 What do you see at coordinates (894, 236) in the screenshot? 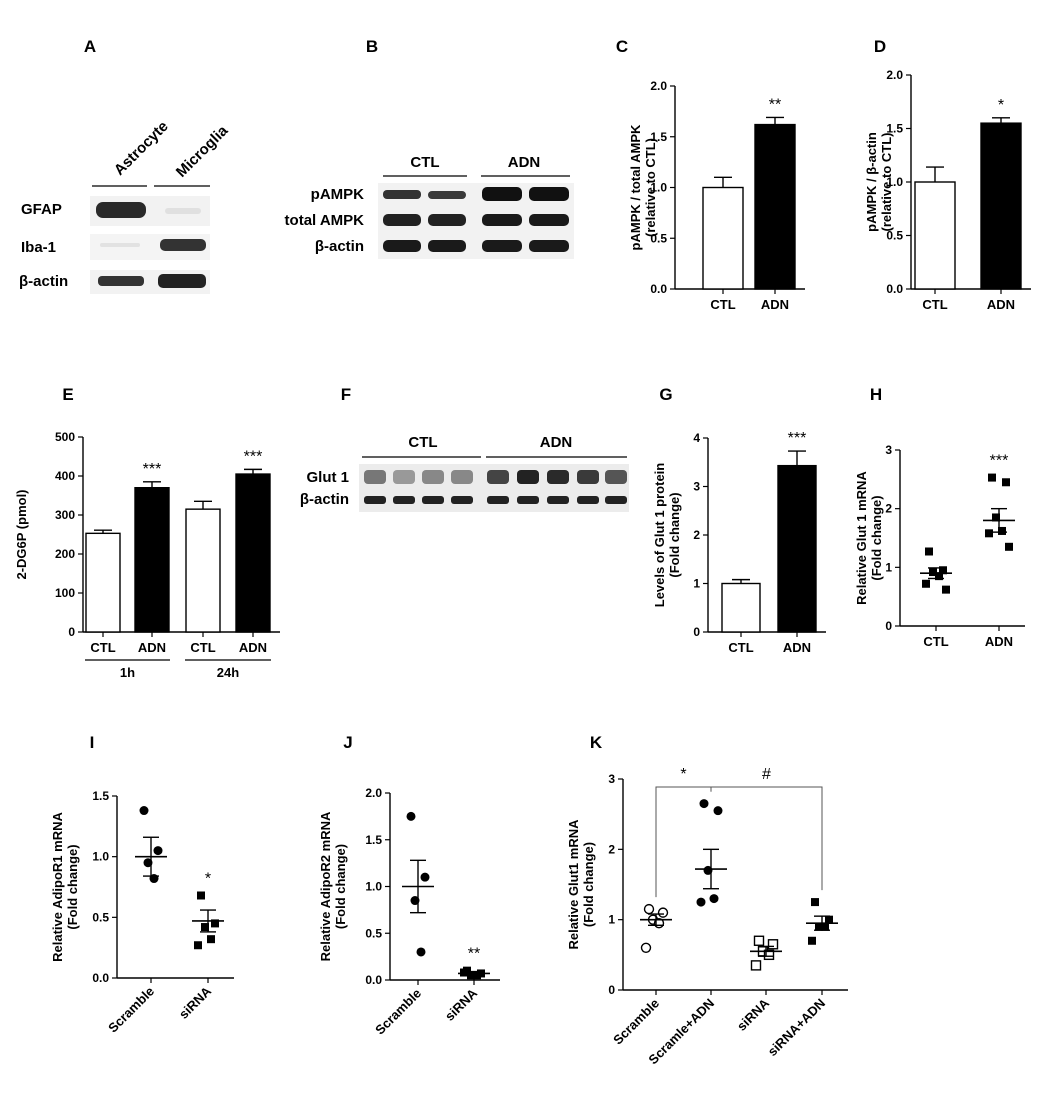
I see `y-tick-label: 0.5` at bounding box center [894, 236].